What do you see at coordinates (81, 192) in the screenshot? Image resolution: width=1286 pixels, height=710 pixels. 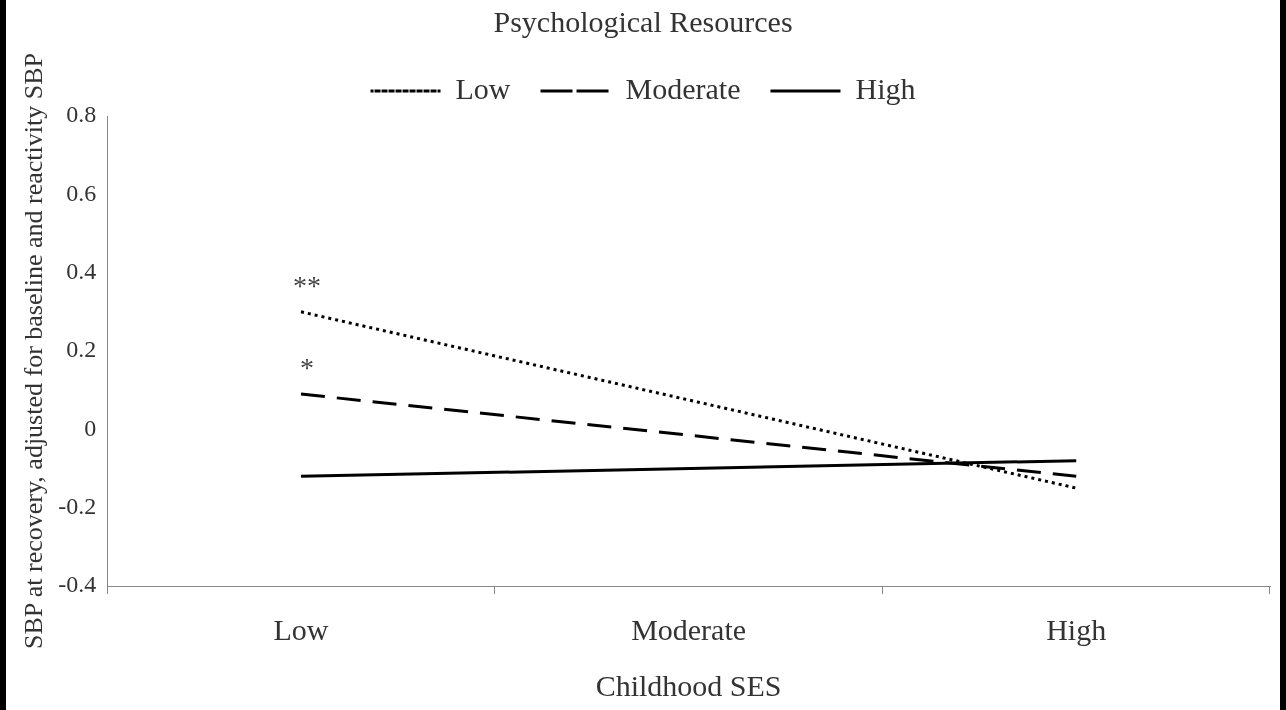 I see `y-tick-label: 0.6` at bounding box center [81, 192].